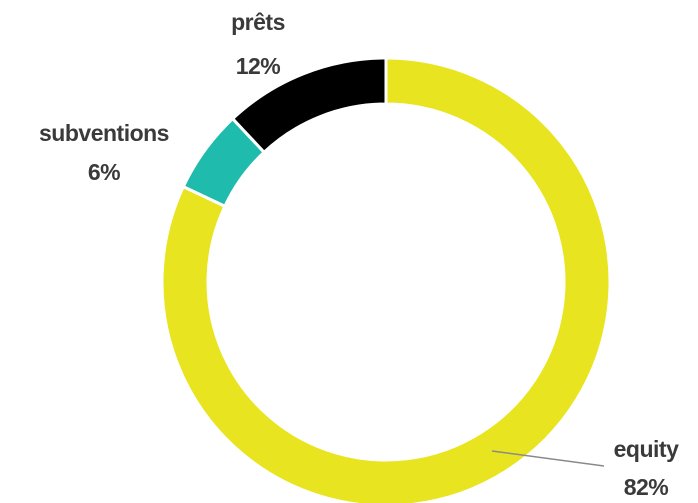 The image size is (698, 503). I want to click on subventions-label: subventions, so click(104, 133).